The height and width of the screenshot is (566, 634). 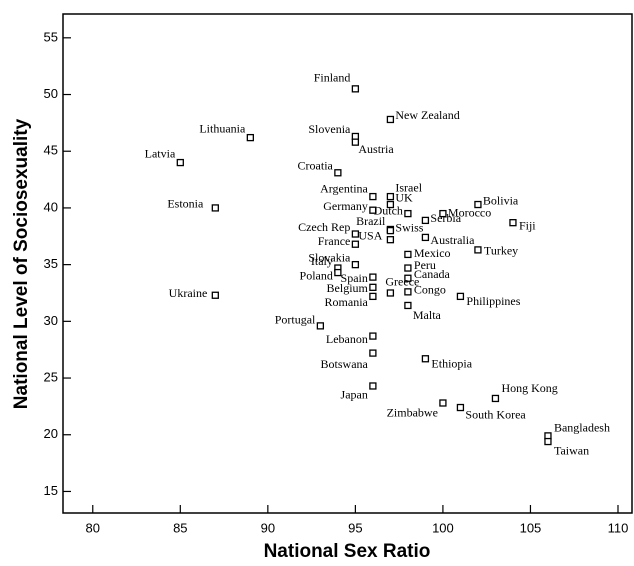 I want to click on point-label: Taiwan, so click(x=571, y=450).